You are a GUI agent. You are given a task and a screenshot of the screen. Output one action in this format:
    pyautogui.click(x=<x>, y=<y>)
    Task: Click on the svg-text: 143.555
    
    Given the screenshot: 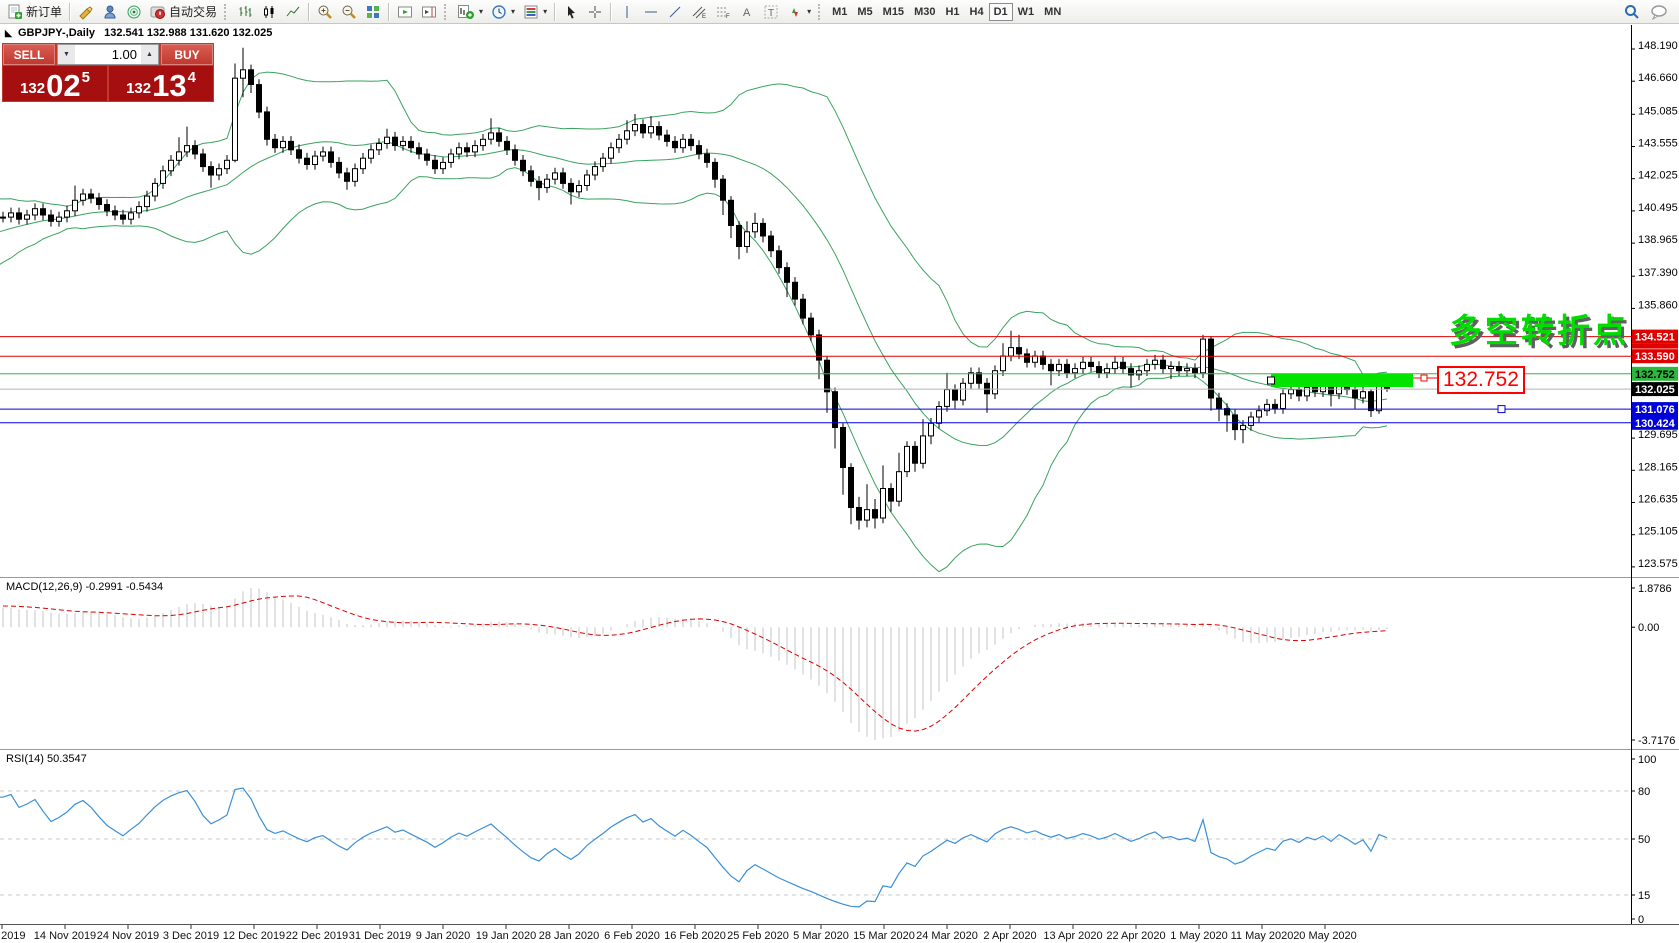 What is the action you would take?
    pyautogui.click(x=1658, y=144)
    